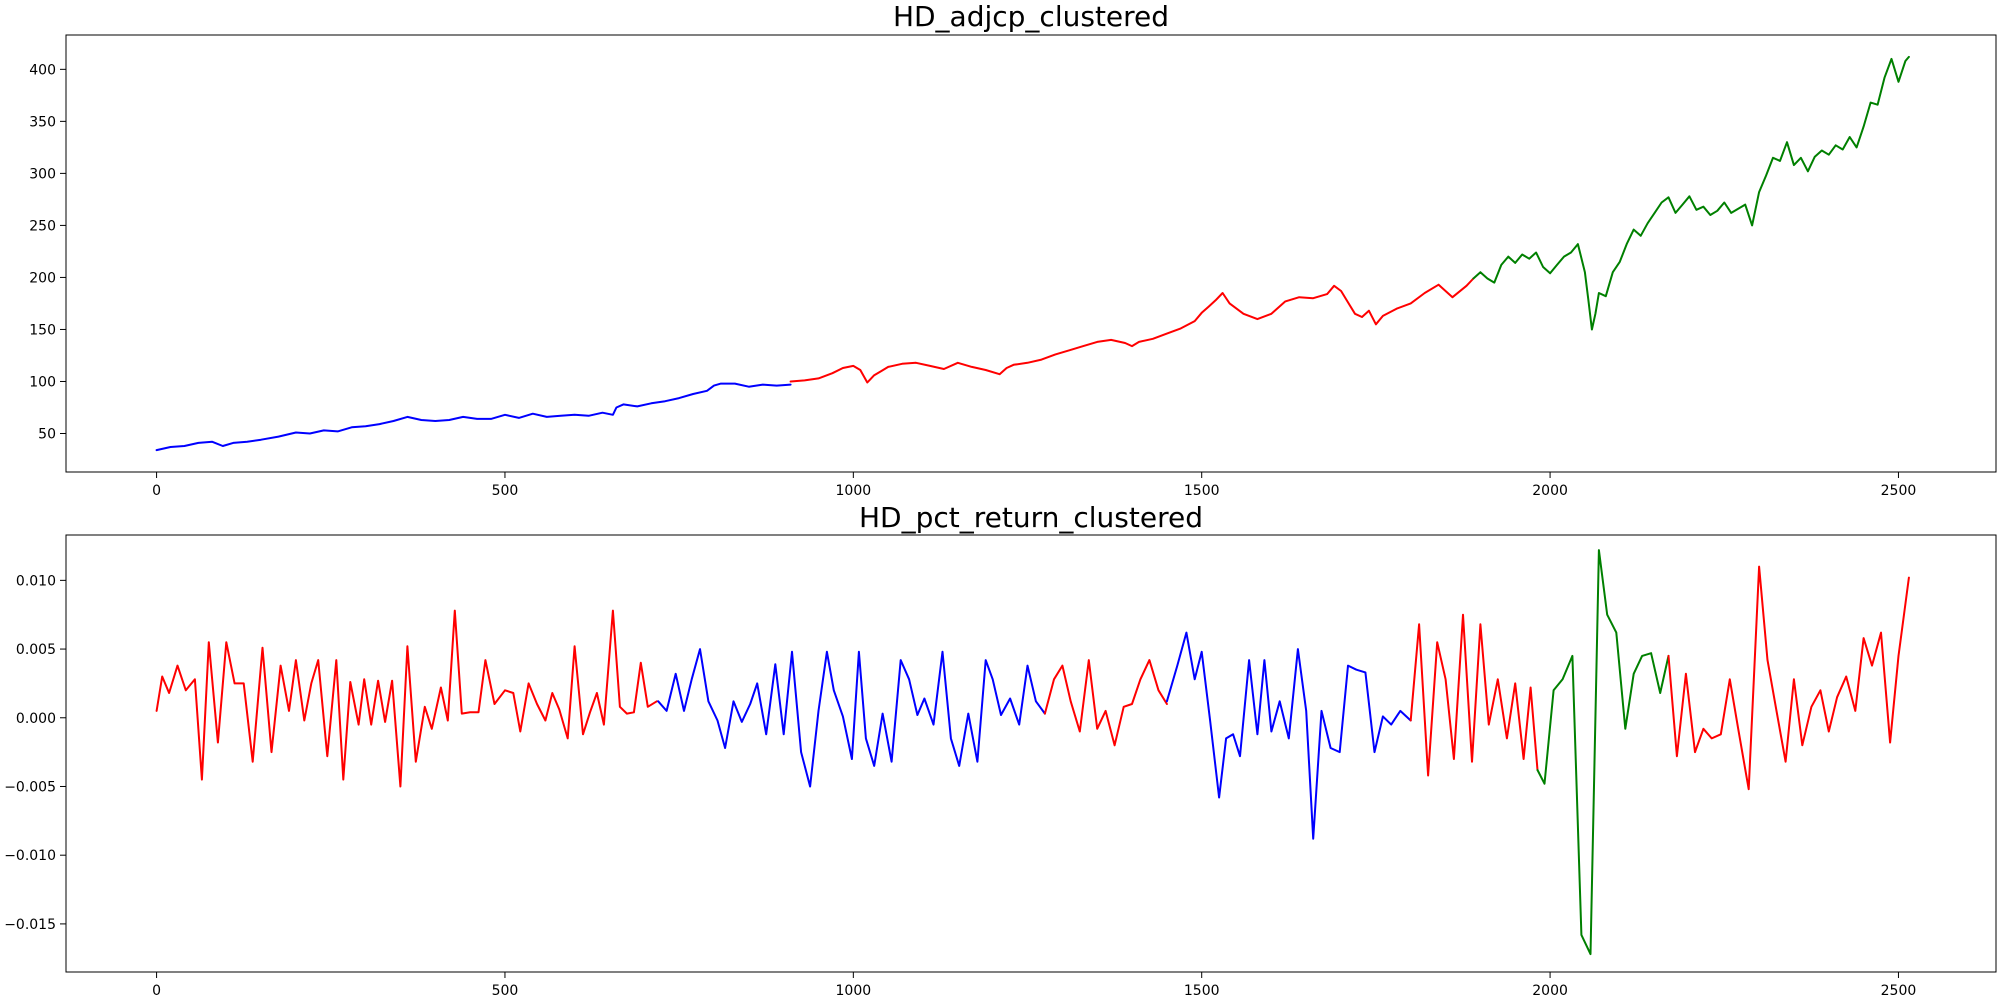 This screenshot has height=1000, width=2000. What do you see at coordinates (47, 435) in the screenshot?
I see `y-tick-label: 50` at bounding box center [47, 435].